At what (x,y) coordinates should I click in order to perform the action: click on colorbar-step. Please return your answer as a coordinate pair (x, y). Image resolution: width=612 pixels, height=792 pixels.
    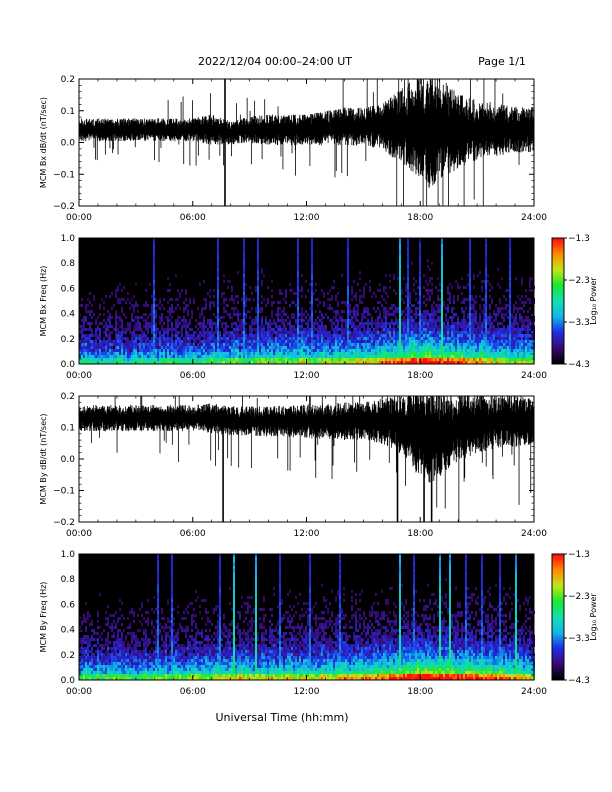
    Looking at the image, I should click on (558, 304).